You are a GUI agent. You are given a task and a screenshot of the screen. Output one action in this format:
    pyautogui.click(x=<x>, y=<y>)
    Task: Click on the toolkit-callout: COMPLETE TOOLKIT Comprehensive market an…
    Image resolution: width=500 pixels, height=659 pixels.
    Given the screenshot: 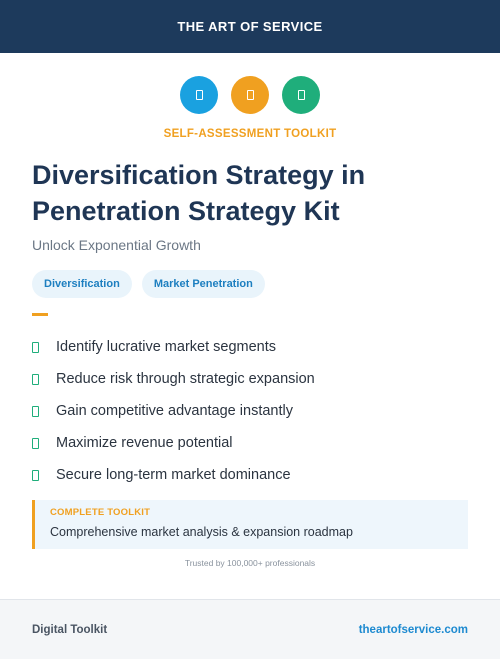 What is the action you would take?
    pyautogui.click(x=250, y=524)
    